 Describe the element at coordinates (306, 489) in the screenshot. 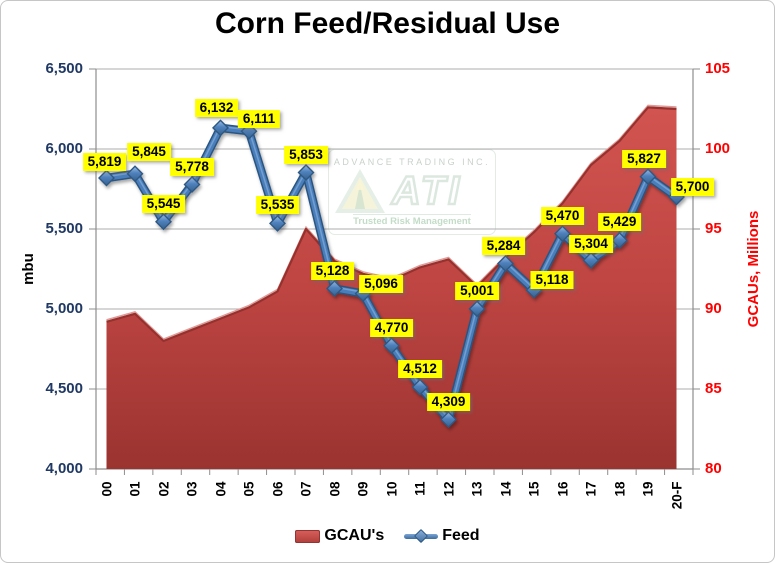

I see `x-axis-tick-label: 07` at that location.